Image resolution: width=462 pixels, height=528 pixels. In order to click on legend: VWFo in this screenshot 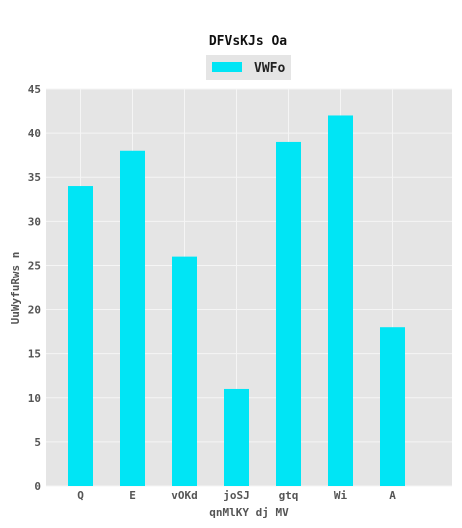, I will do `click(248, 67)`.